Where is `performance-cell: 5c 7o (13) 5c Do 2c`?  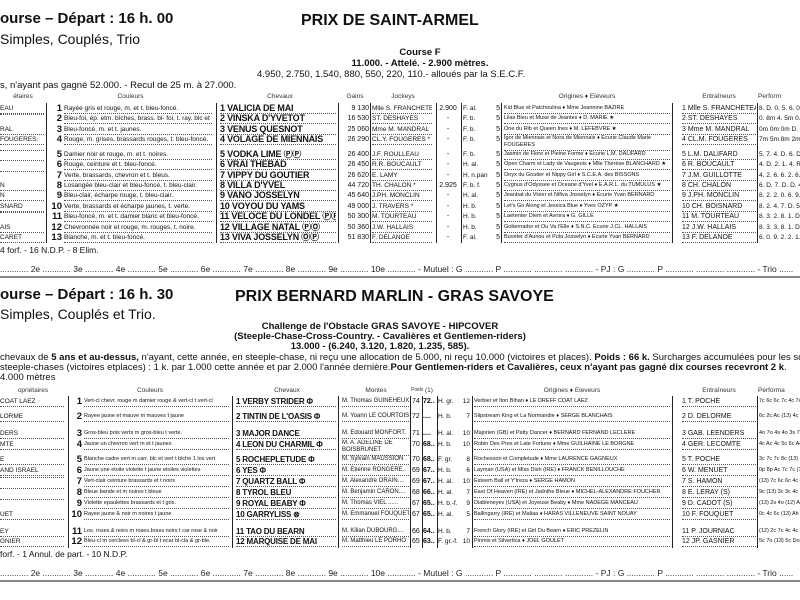 performance-cell: 5c 7o (13) 5c Do 2c is located at coordinates (779, 541).